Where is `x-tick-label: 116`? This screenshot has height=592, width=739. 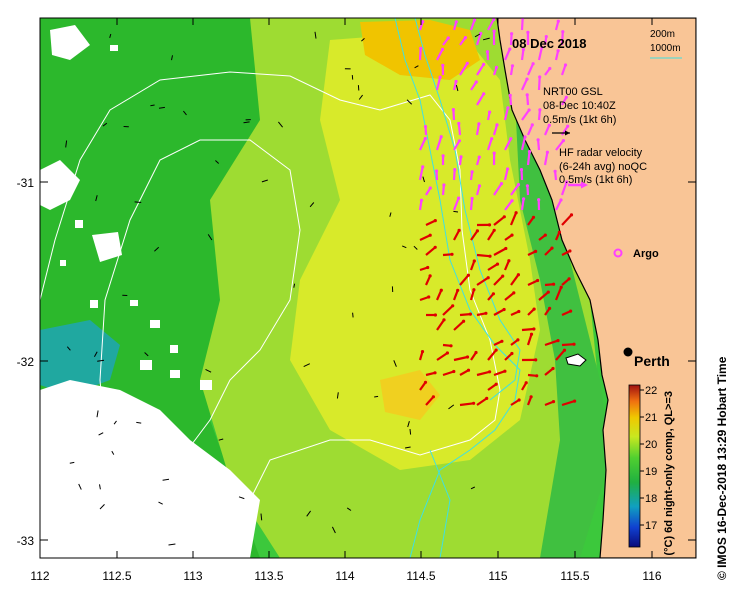
x-tick-label: 116 is located at coordinates (651, 576).